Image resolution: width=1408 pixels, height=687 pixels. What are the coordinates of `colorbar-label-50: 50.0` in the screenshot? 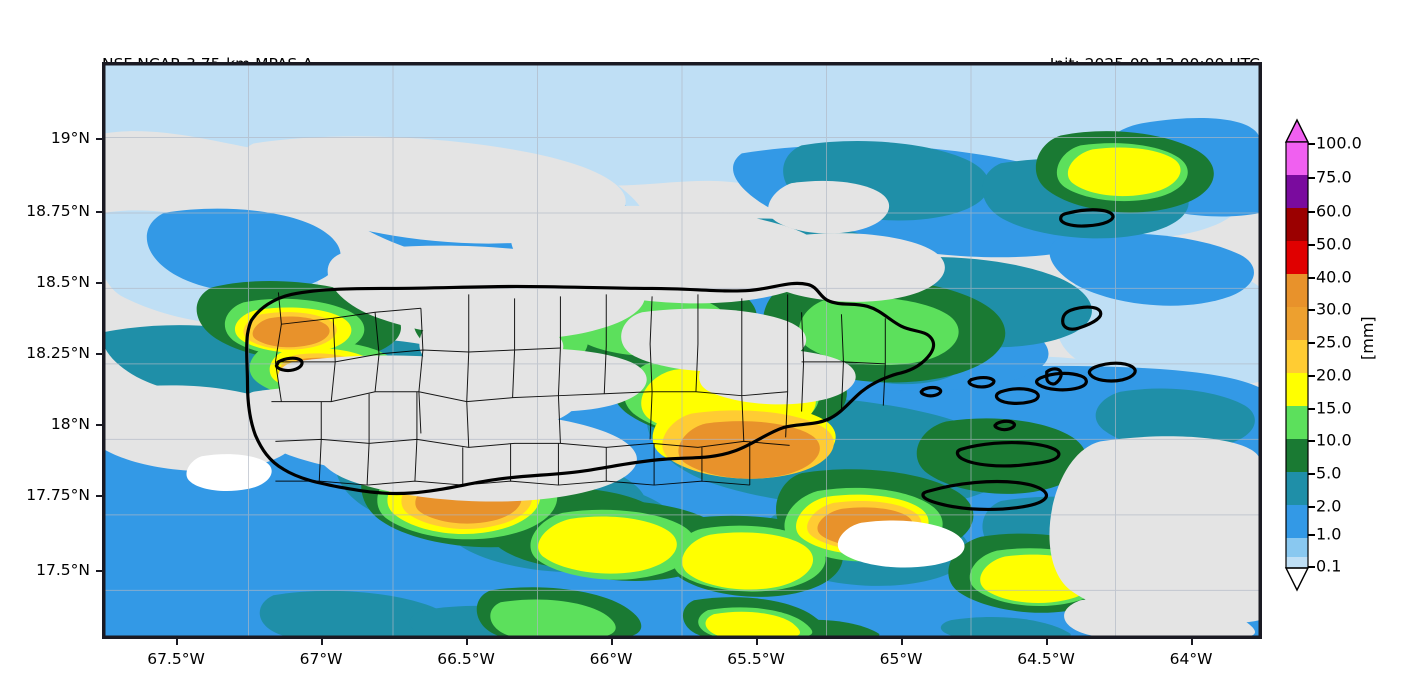 It's located at (1334, 244).